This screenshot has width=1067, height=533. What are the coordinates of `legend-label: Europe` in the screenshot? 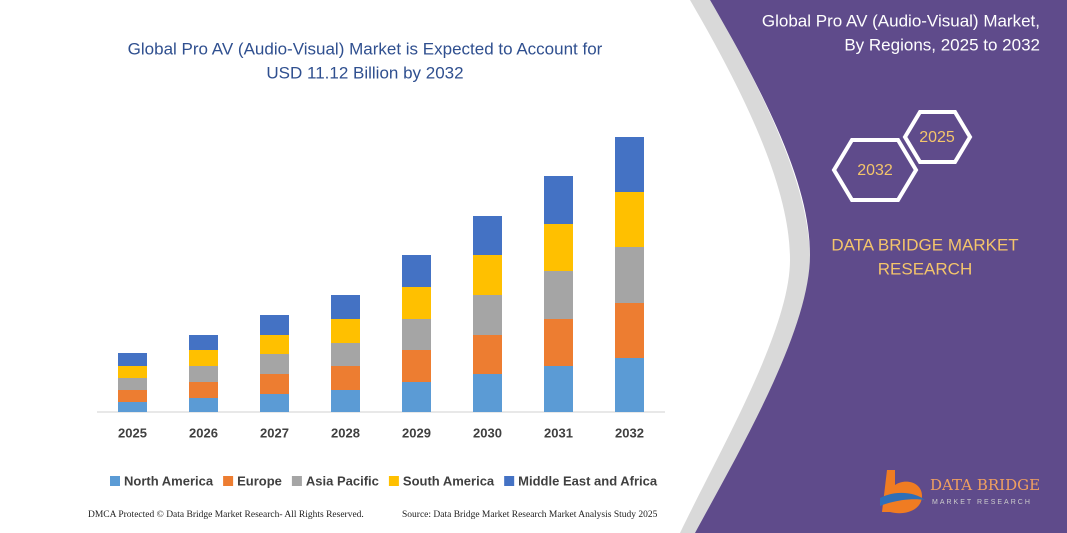 It's located at (259, 480).